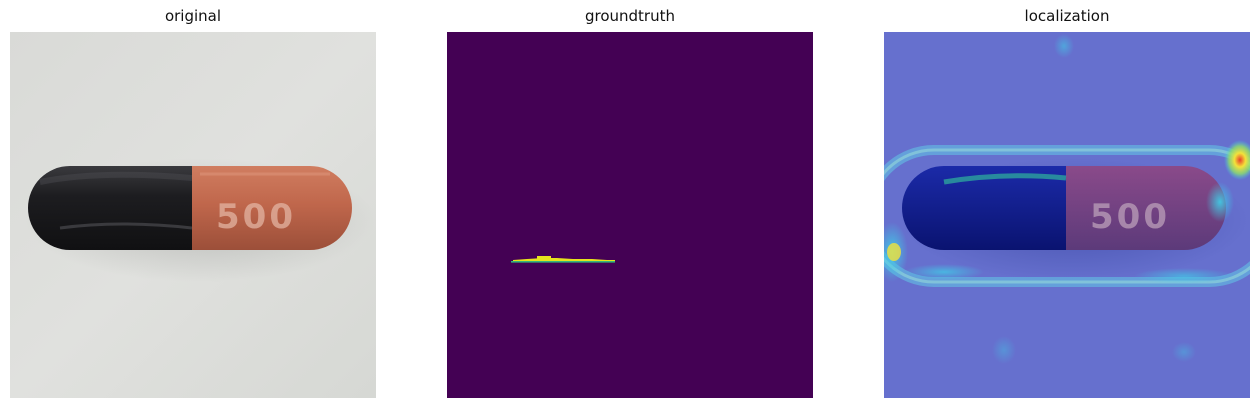 This screenshot has width=1260, height=407. Describe the element at coordinates (256, 217) in the screenshot. I see `capsule-imprint: 500` at that location.